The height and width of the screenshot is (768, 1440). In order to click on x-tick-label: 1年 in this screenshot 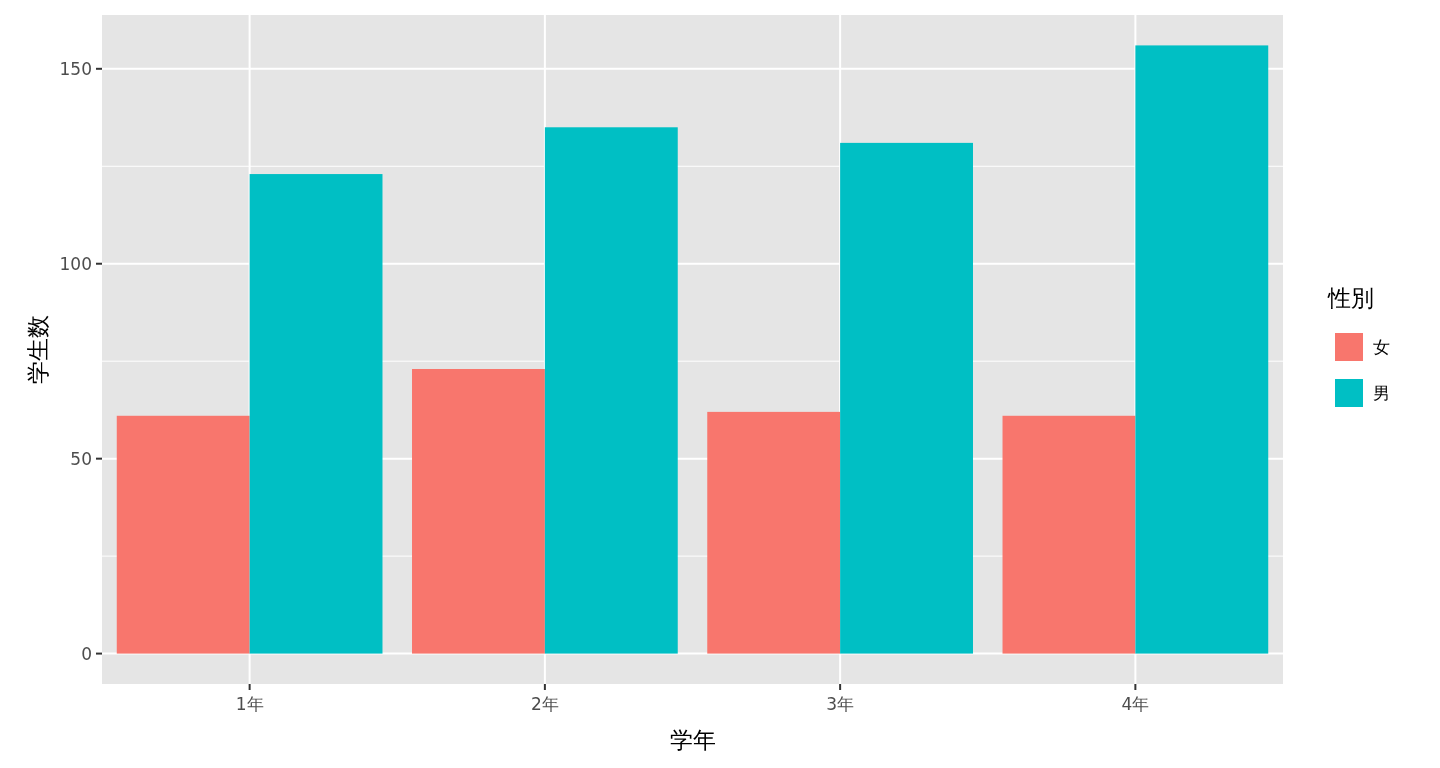, I will do `click(249, 704)`.